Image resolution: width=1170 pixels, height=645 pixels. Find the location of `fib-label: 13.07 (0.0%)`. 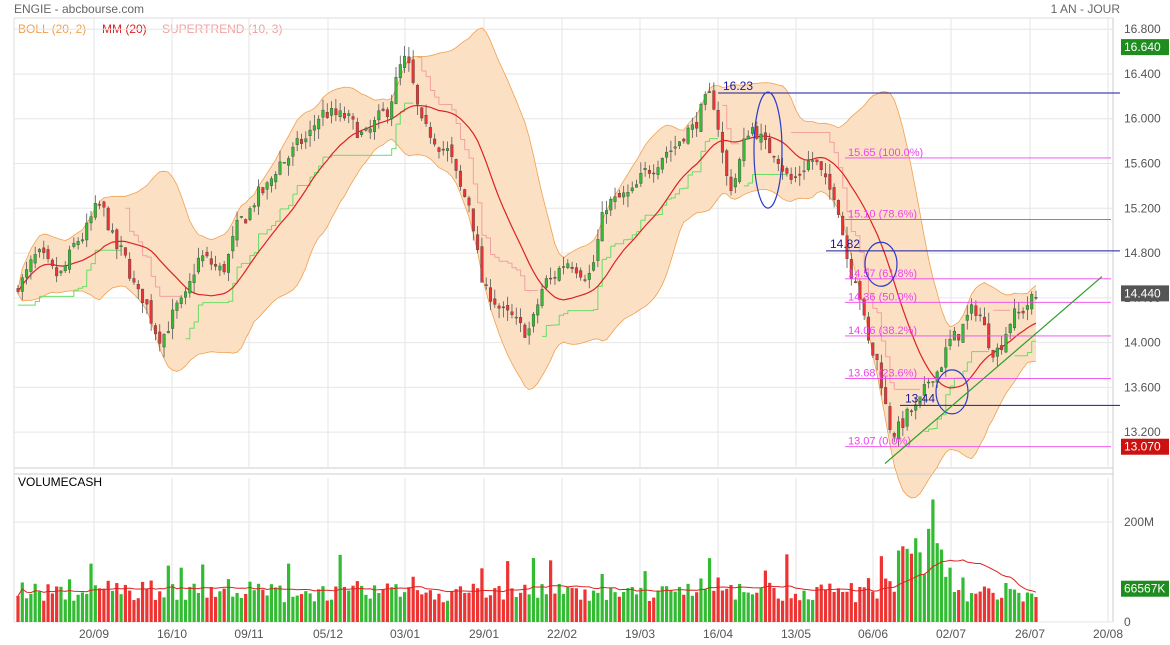

fib-label: 13.07 (0.0%) is located at coordinates (879, 442).